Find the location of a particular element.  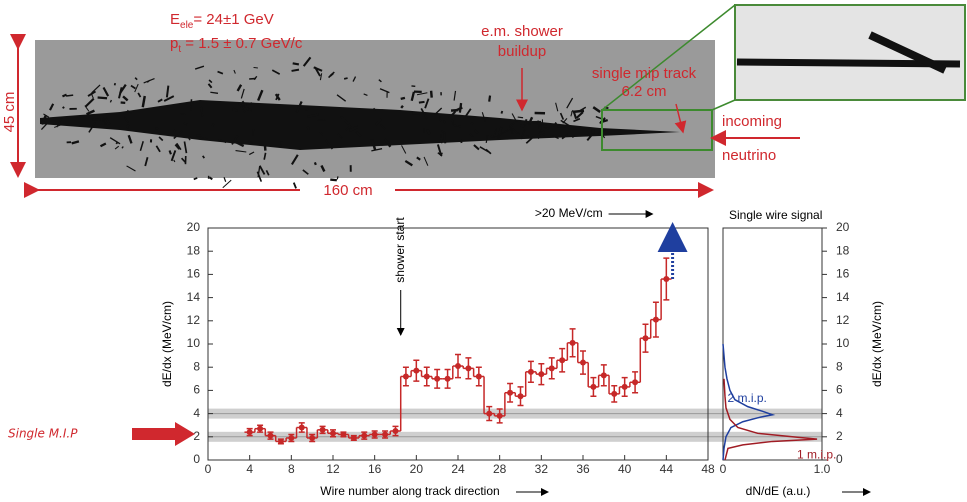

series-label: 2 m.i.p. is located at coordinates (747, 398).